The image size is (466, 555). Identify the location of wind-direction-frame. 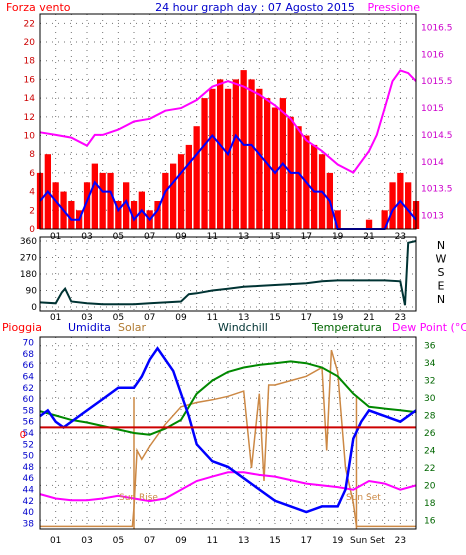
(228, 274).